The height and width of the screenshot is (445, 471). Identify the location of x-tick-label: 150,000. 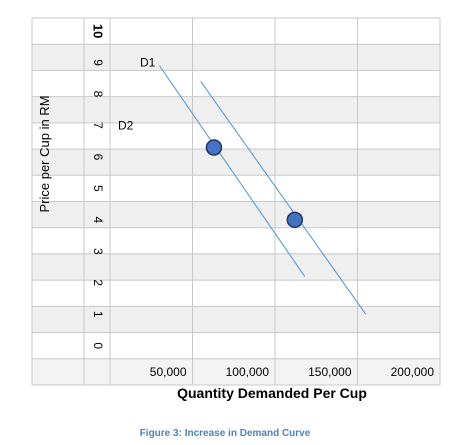
(330, 372).